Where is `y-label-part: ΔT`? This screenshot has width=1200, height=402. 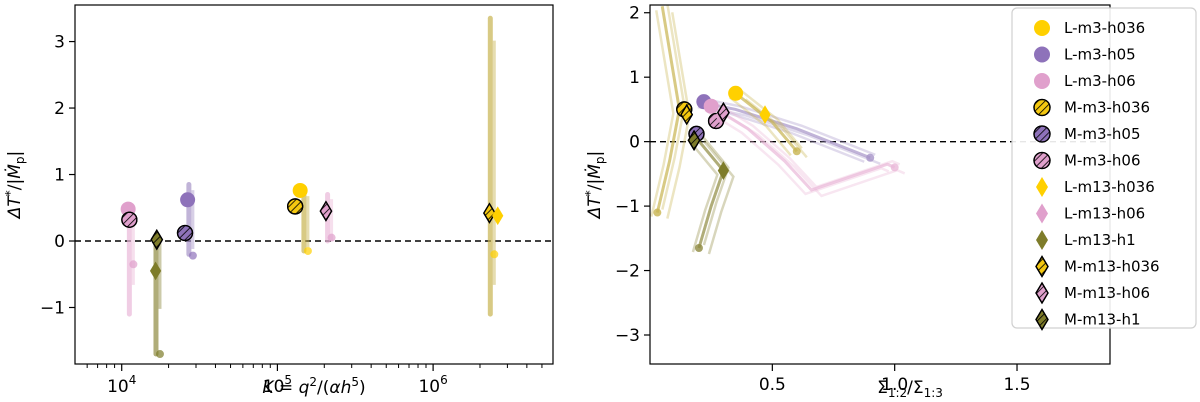 y-label-part: ΔT is located at coordinates (15, 208).